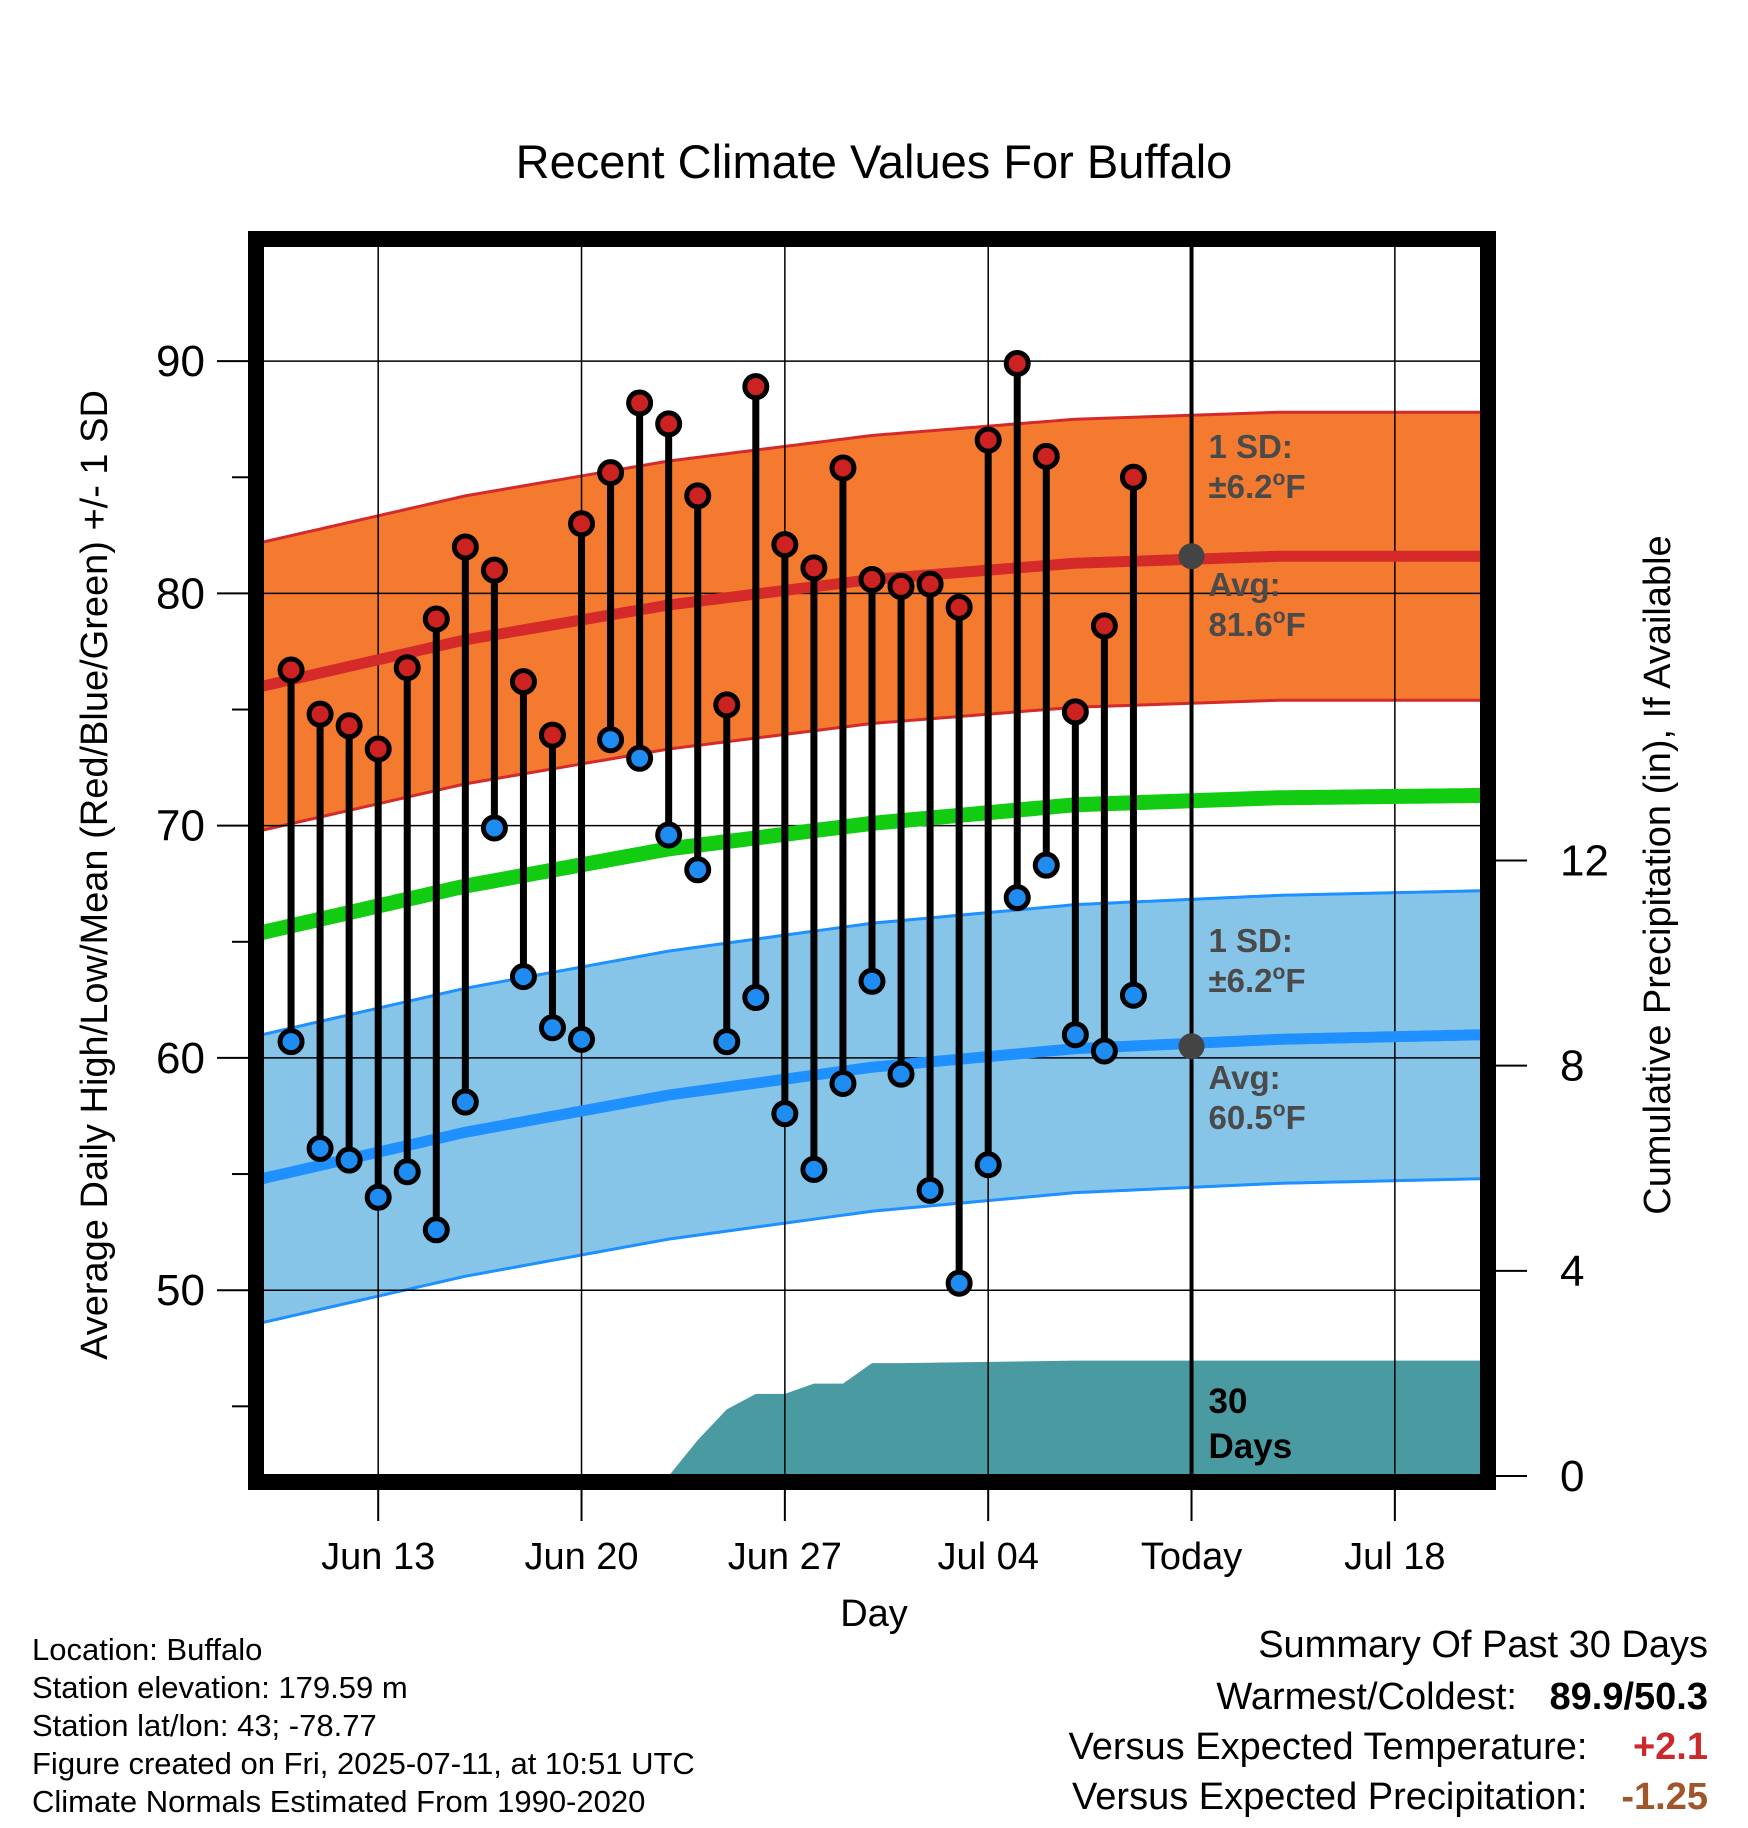 Image resolution: width=1748 pixels, height=1828 pixels. Describe the element at coordinates (1330, 1797) in the screenshot. I see `summary-precip-label: Versus Expected Precipitation:` at that location.